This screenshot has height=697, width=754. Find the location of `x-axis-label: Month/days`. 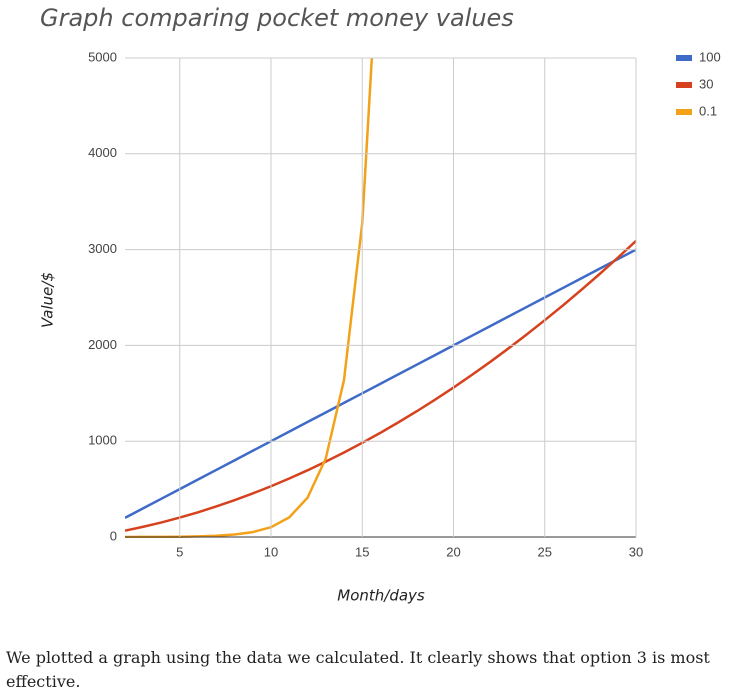

x-axis-label: Month/days is located at coordinates (381, 596).